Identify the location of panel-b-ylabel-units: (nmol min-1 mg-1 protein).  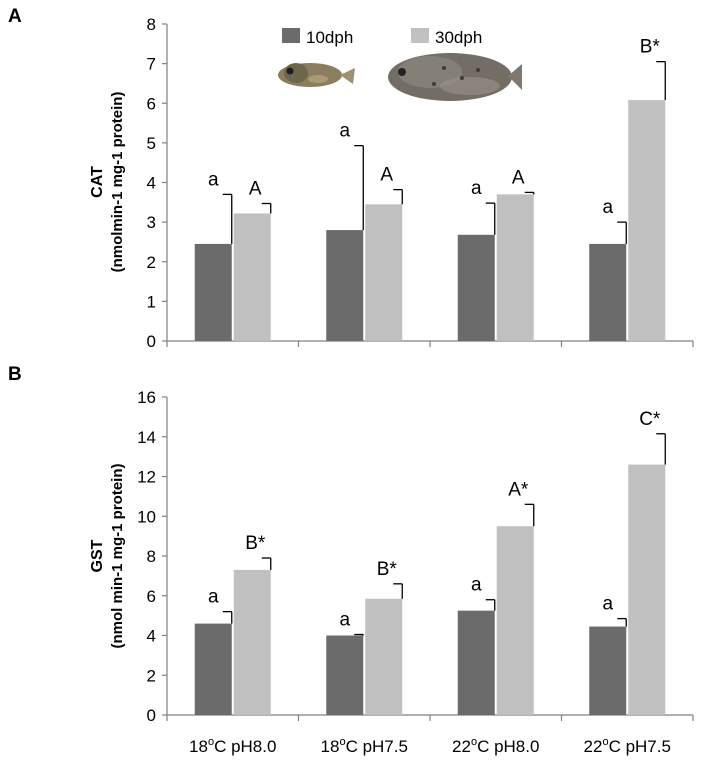
(117, 556).